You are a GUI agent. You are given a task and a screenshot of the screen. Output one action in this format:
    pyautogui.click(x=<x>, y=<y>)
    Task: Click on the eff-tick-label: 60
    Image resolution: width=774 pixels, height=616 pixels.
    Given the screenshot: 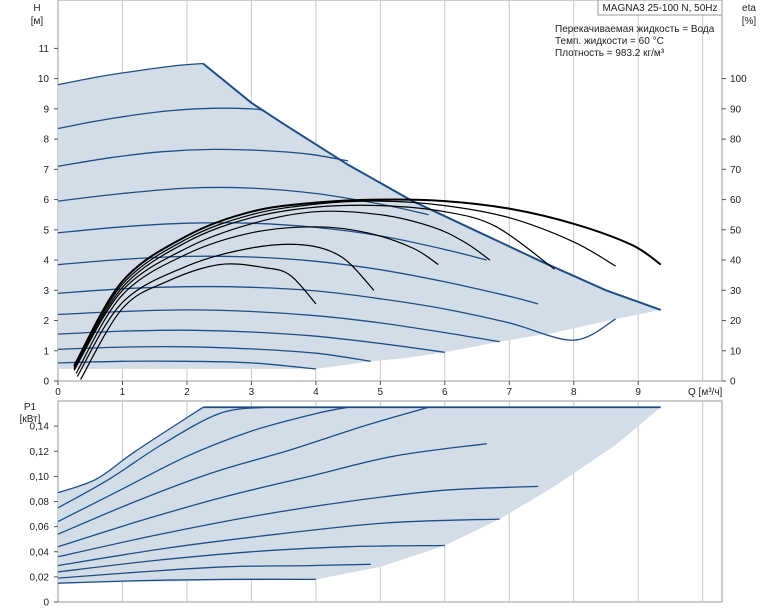 What is the action you would take?
    pyautogui.click(x=736, y=200)
    